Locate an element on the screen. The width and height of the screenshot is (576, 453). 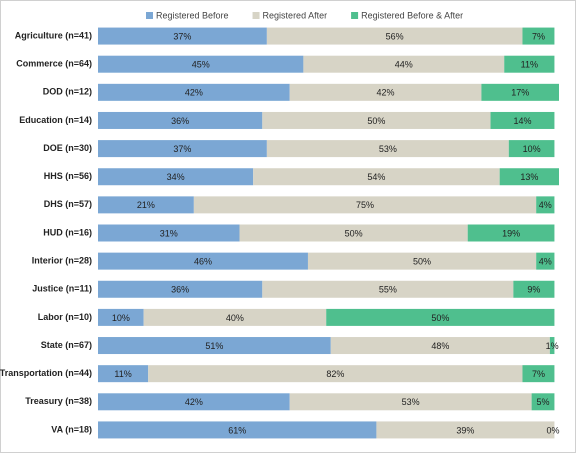
legend-label: Registered After is located at coordinates (295, 15).